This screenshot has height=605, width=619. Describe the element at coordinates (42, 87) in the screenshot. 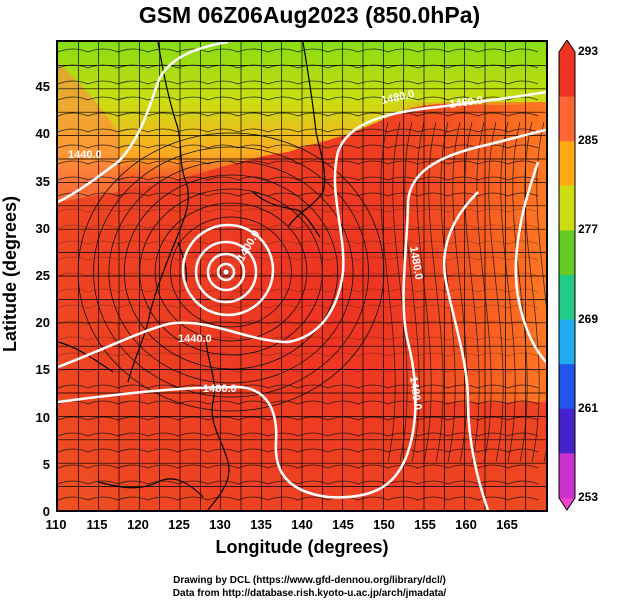

I see `y-tick-label: 45` at that location.